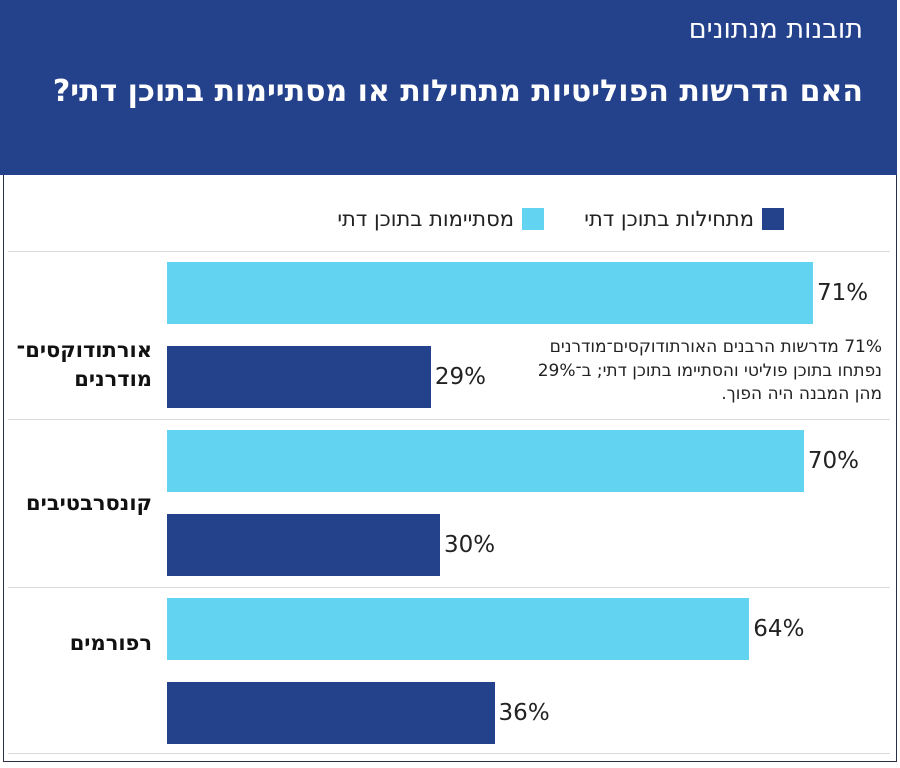  I want to click on annotation-line: מהן המבנה היה הפוך., so click(801, 394).